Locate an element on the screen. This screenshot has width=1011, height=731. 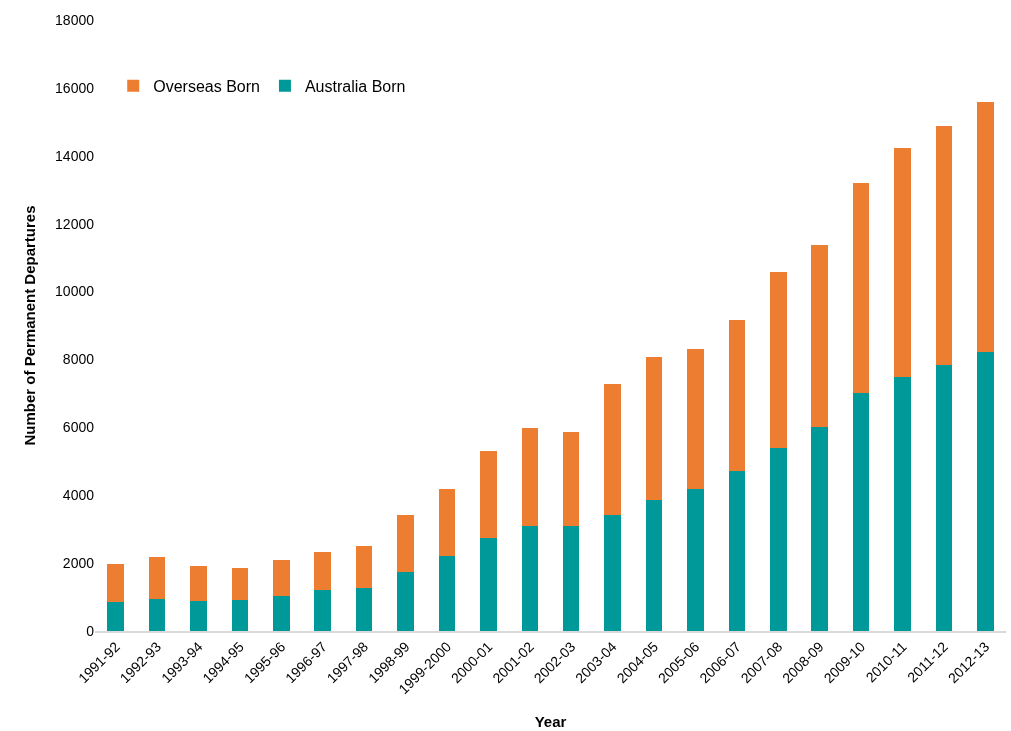
y-tick-label: 4000 is located at coordinates (78, 495).